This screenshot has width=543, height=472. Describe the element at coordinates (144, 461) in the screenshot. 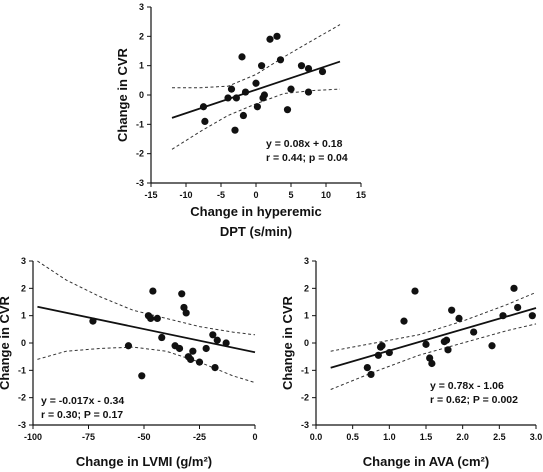

I see `x-axis-label: Change in LVMI (g/m²)` at that location.